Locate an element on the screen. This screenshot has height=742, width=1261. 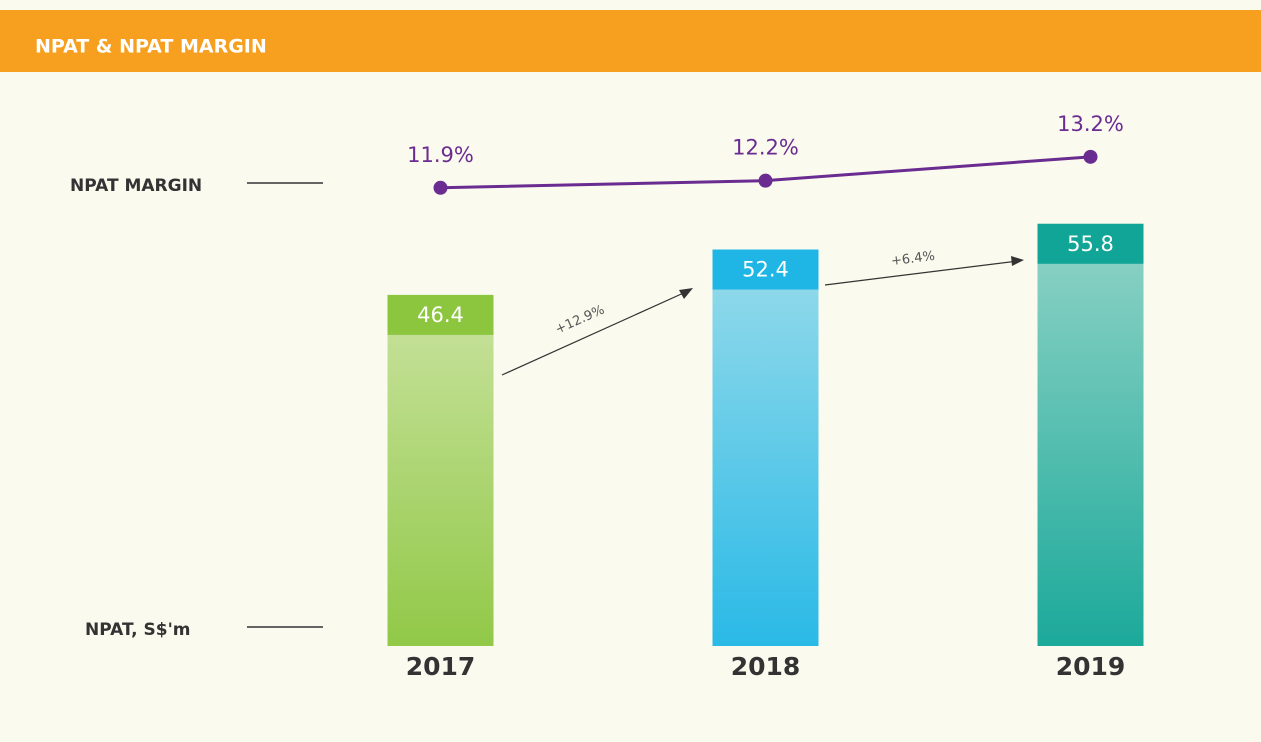
data-label: 13.2% is located at coordinates (1090, 124).